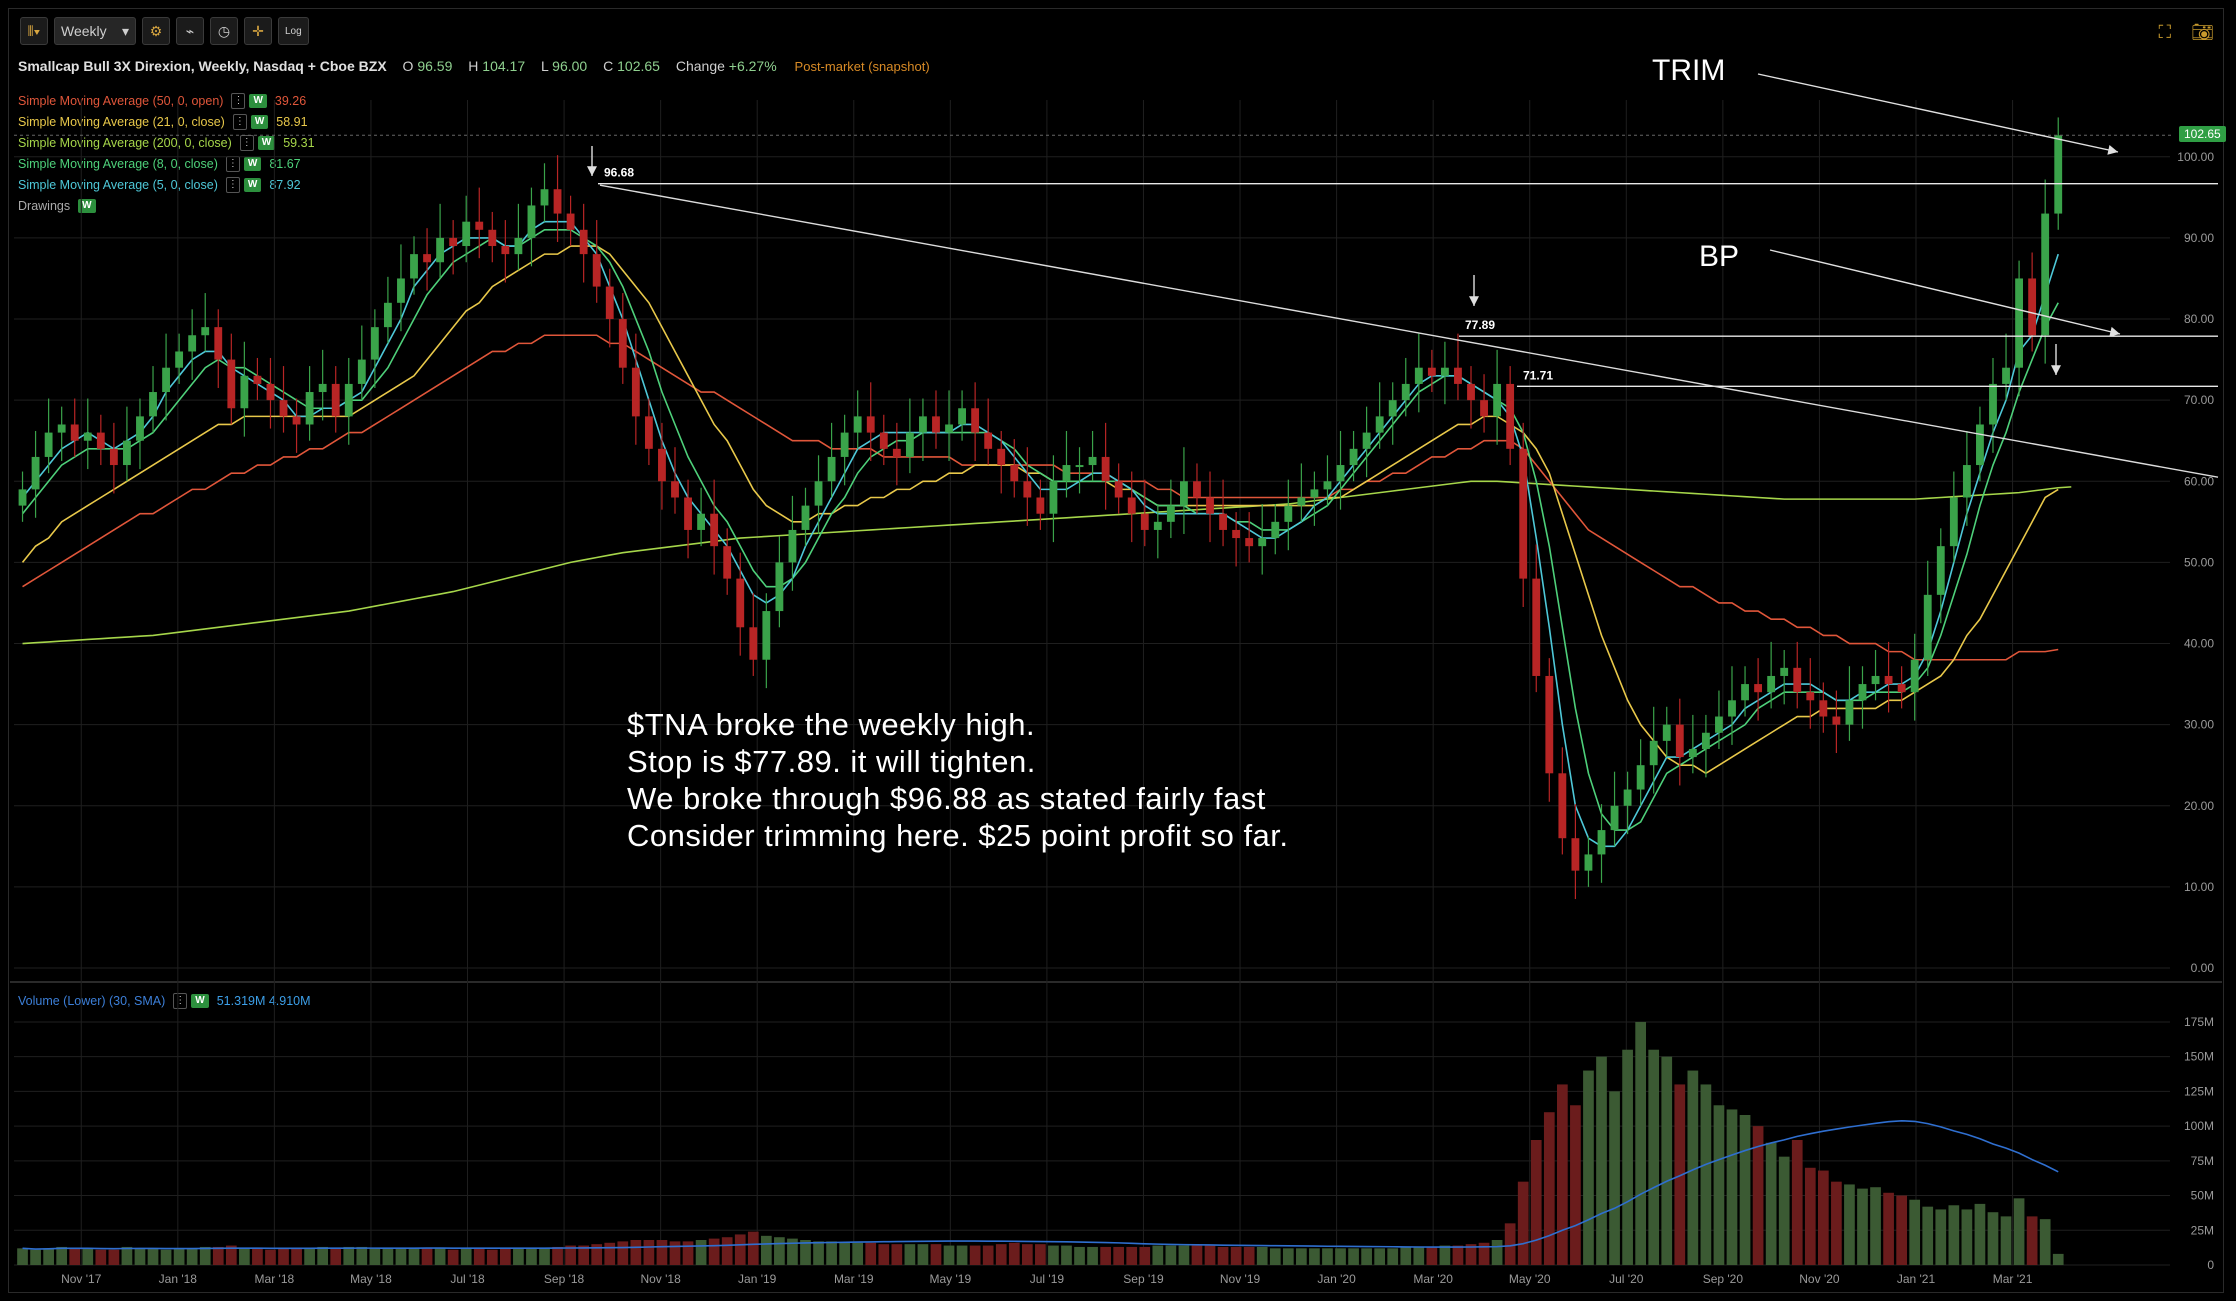 The height and width of the screenshot is (1301, 2236). What do you see at coordinates (2186, 32) in the screenshot?
I see `window-controls: ⛶ 📷︎` at bounding box center [2186, 32].